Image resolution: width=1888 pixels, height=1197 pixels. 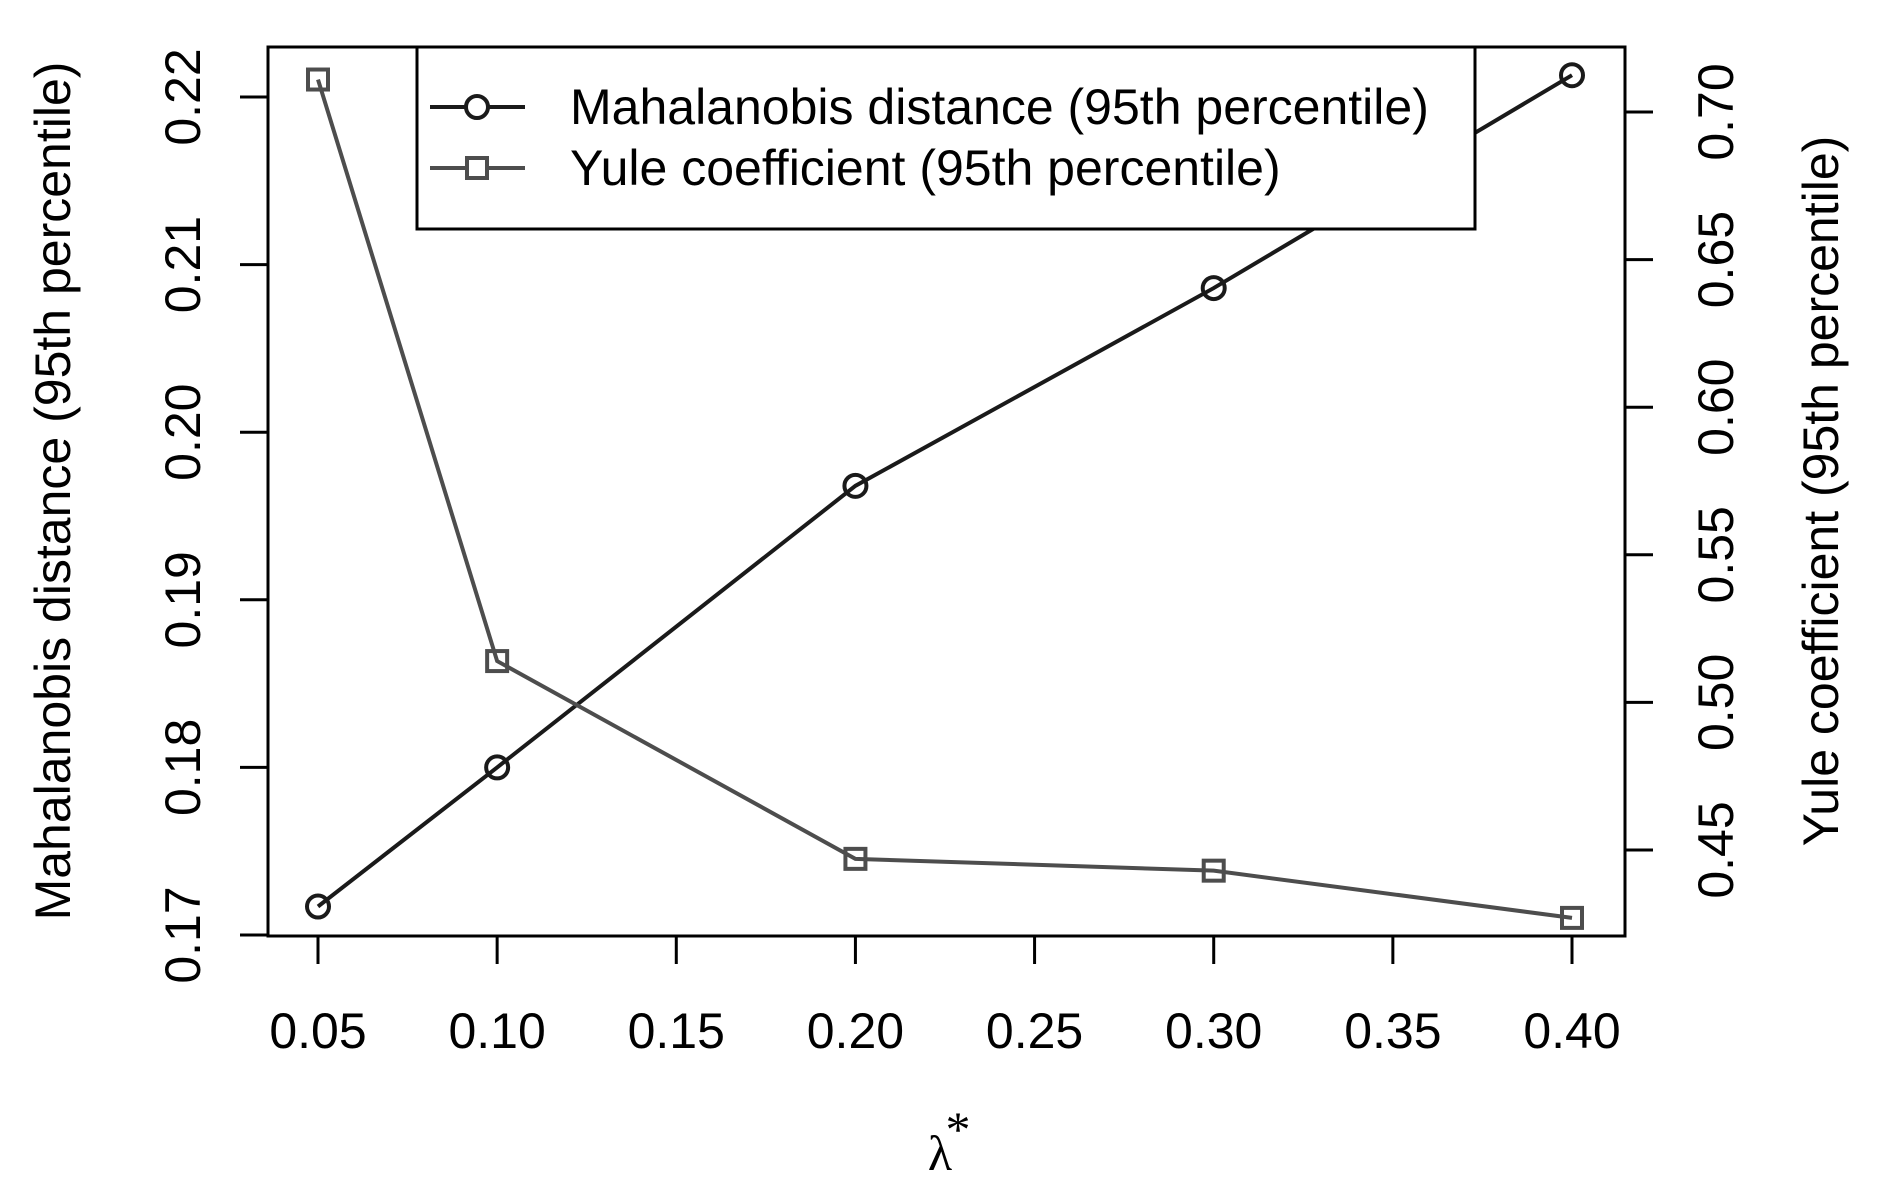 I want to click on x-tick-label: 0.30, so click(x=1213, y=1031).